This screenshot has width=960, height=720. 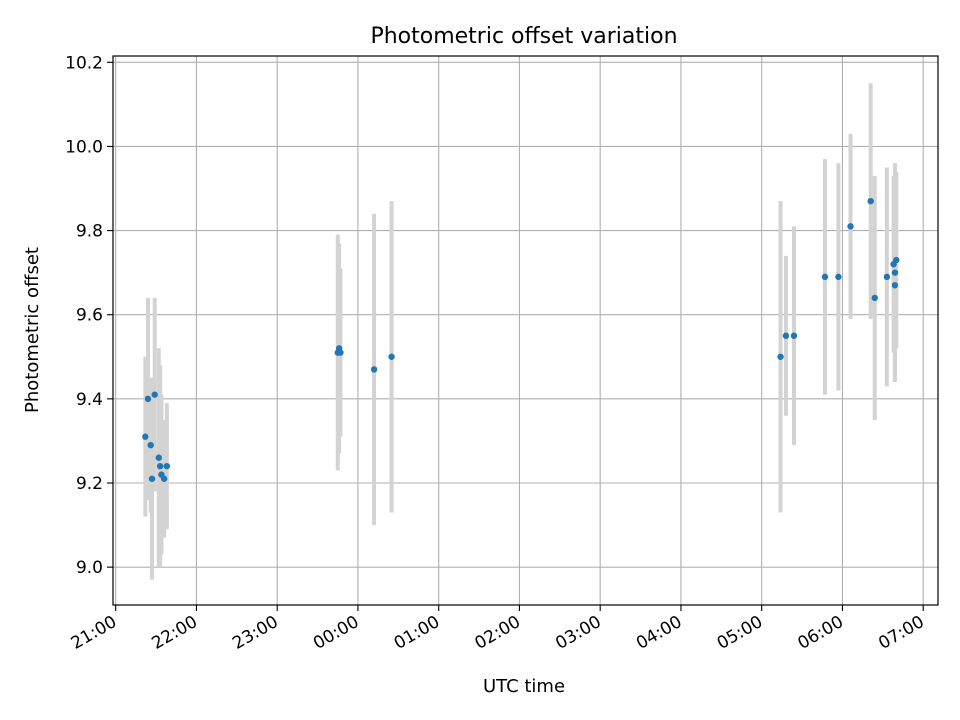 I want to click on y-tick-label: 9.0, so click(x=89, y=568).